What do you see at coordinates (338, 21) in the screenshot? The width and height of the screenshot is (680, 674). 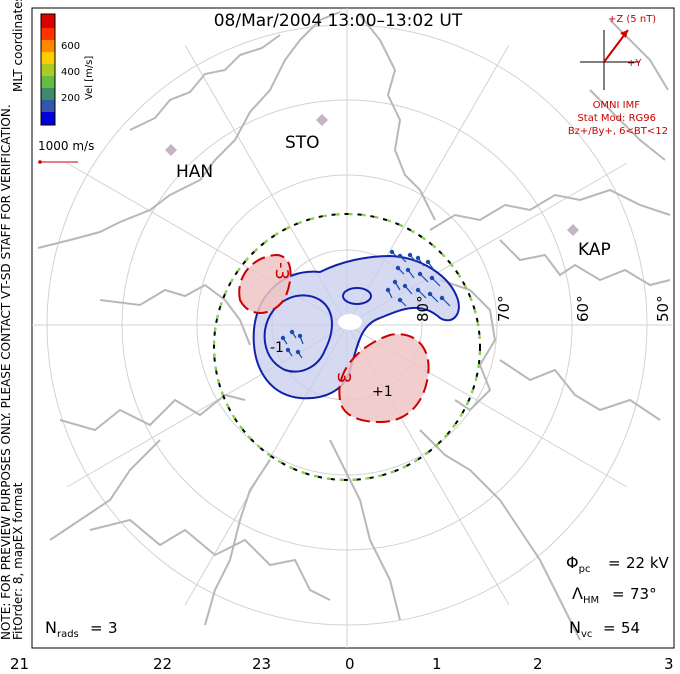 I see `map-title: 08/Mar/2004 13:00–13:02 UT` at bounding box center [338, 21].